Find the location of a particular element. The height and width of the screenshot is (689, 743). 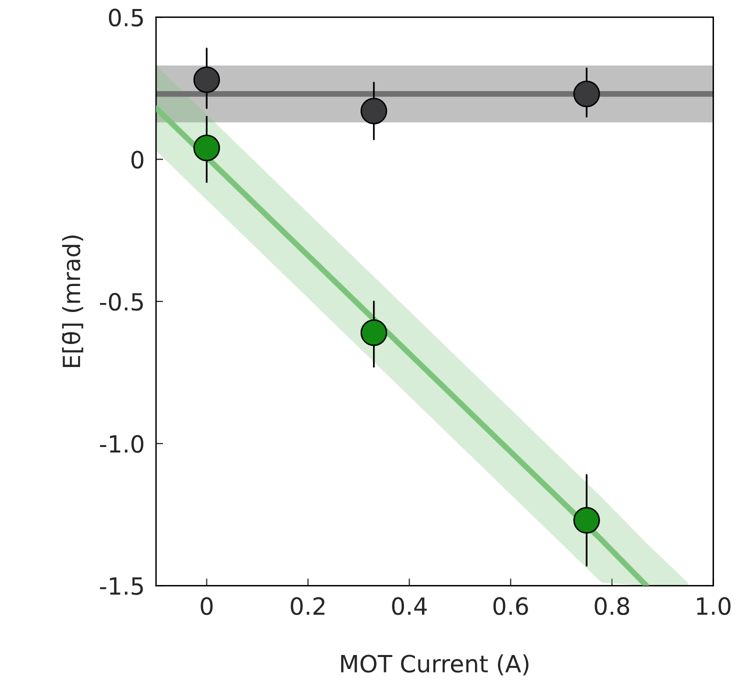

y-tick-label: -1.0 is located at coordinates (122, 443).